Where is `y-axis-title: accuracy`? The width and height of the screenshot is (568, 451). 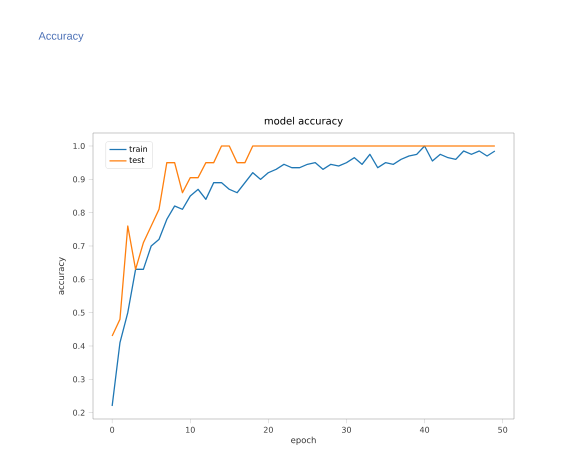
y-axis-title: accuracy is located at coordinates (62, 276).